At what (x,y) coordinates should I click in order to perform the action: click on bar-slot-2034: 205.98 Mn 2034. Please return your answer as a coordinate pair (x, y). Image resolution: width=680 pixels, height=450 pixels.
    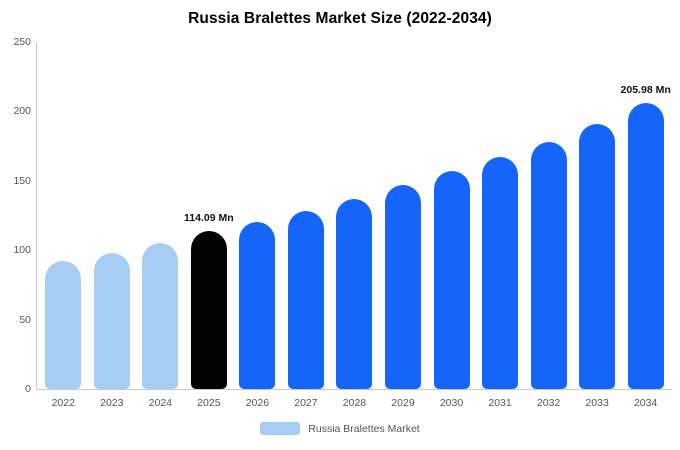
    Looking at the image, I should click on (646, 225).